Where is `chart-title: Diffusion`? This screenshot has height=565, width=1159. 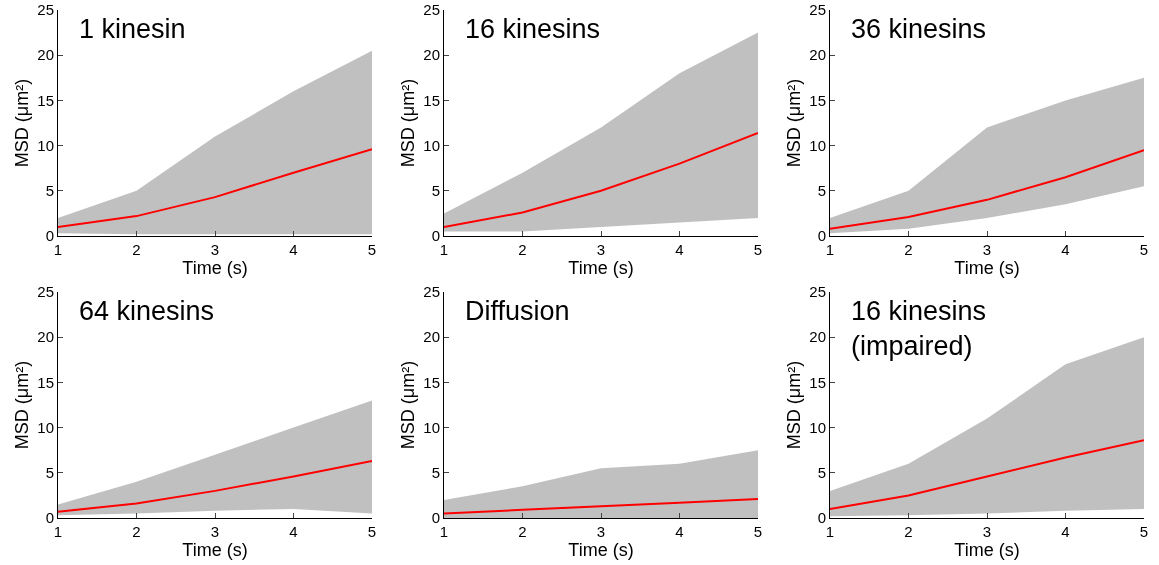 chart-title: Diffusion is located at coordinates (517, 311).